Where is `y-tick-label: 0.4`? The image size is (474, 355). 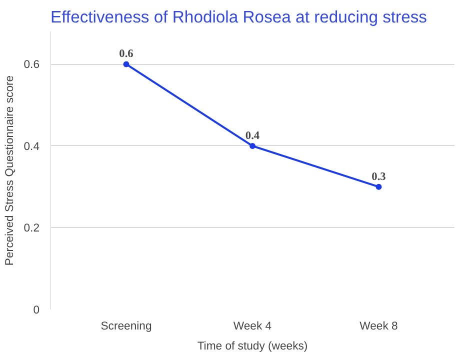
y-tick-label: 0.4 is located at coordinates (32, 146).